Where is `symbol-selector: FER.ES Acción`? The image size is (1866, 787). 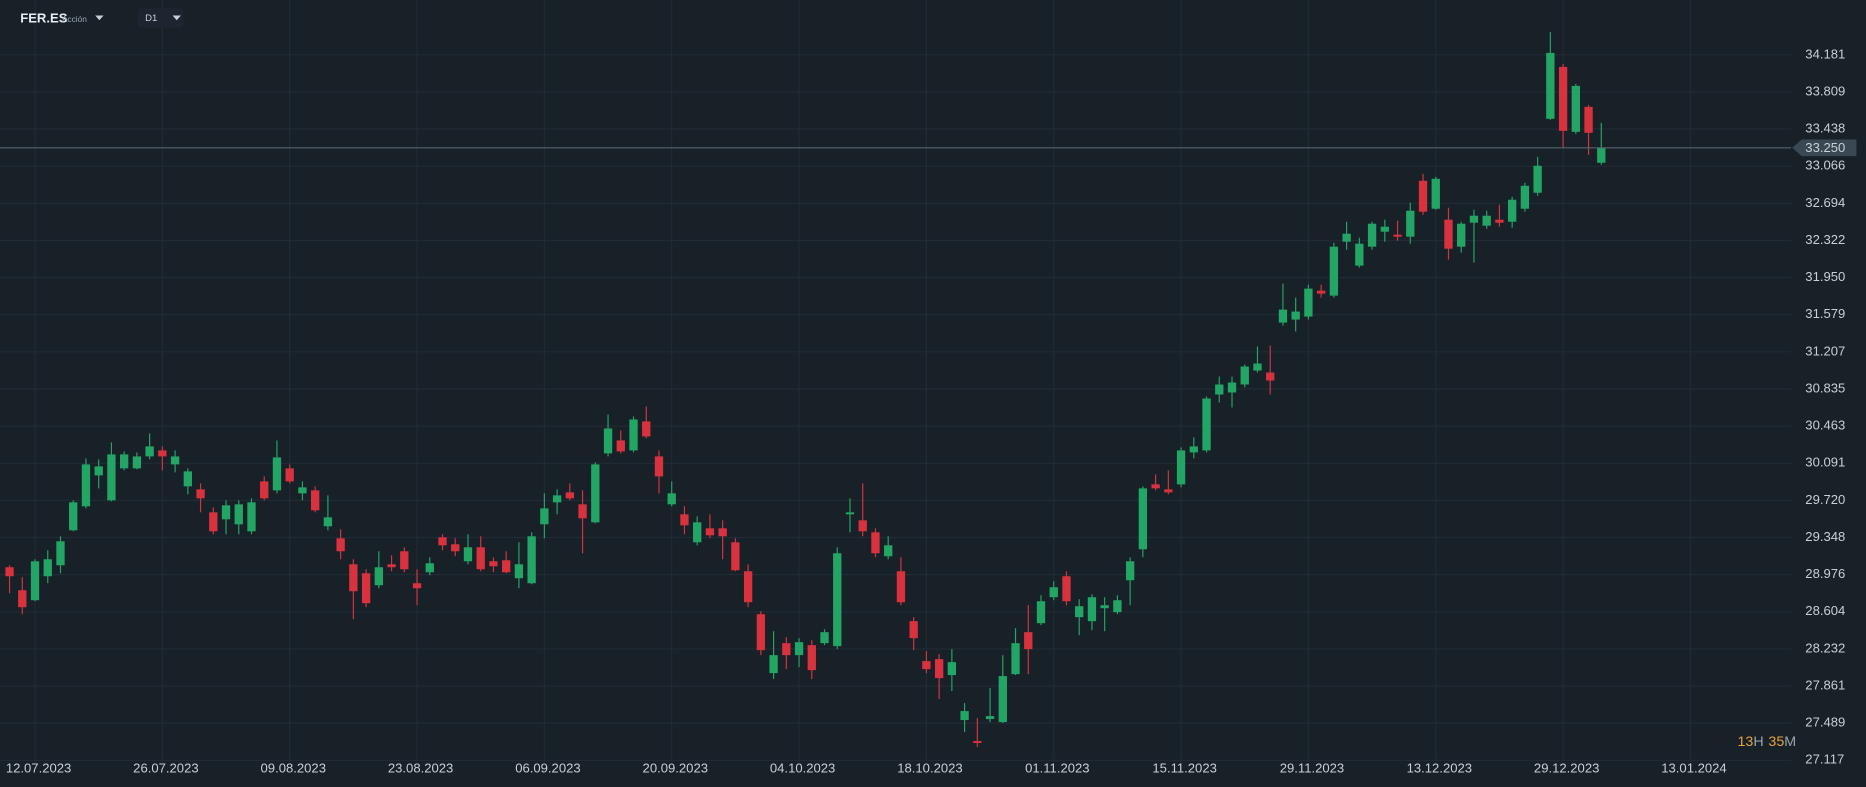
symbol-selector: FER.ES Acción is located at coordinates (62, 18).